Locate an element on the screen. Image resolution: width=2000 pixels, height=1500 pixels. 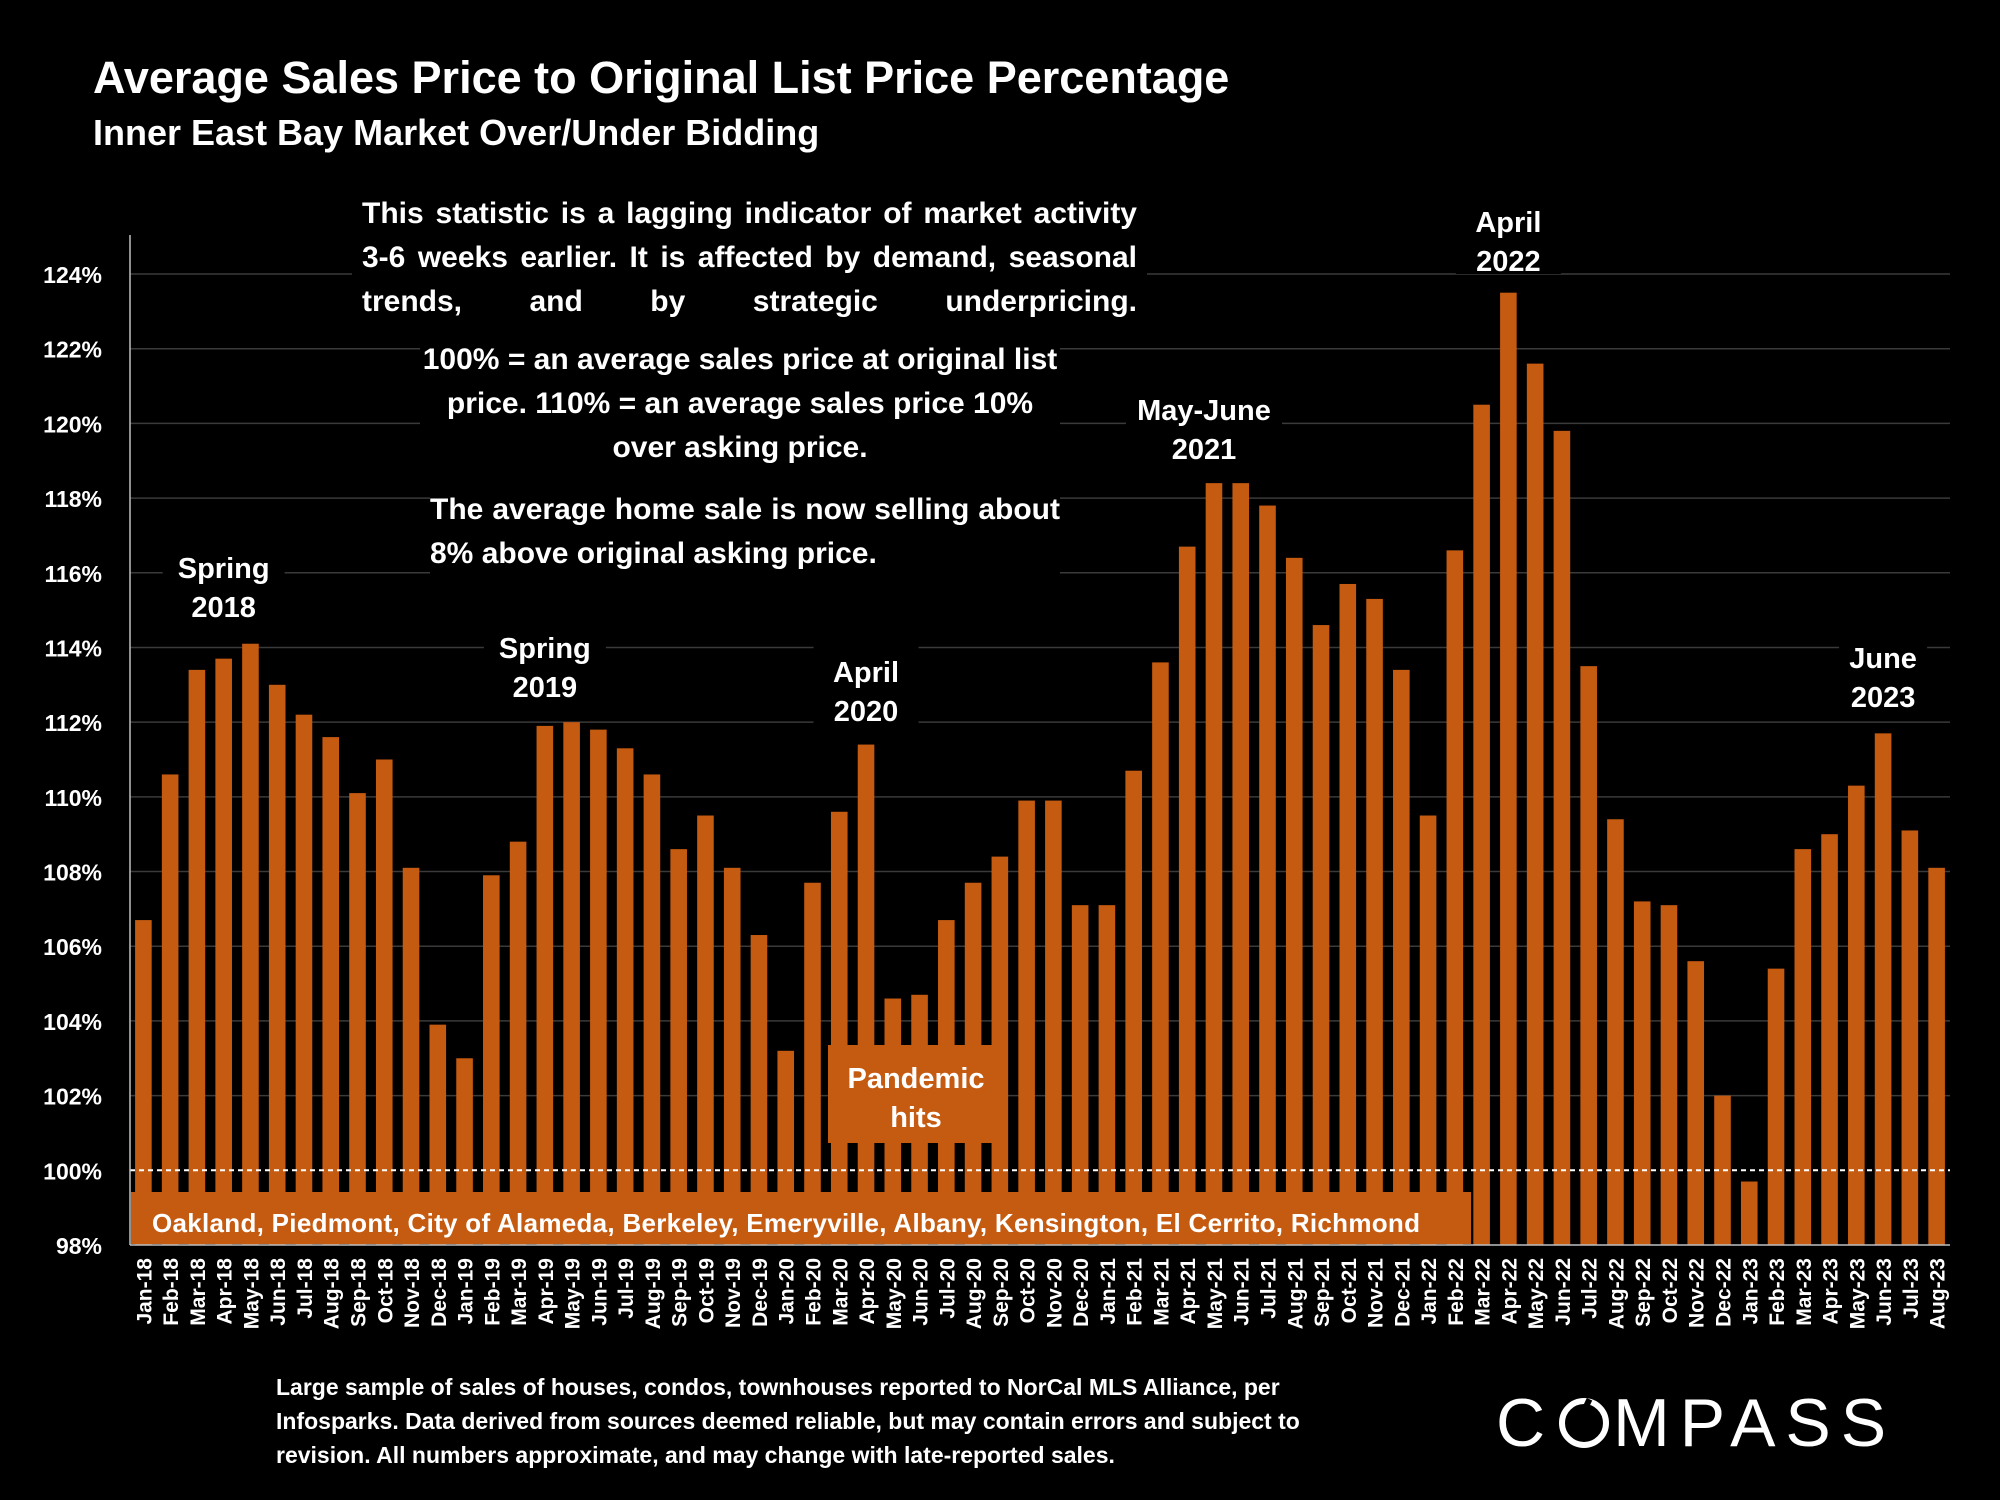
x-tick-label: Dec-22 is located at coordinates (1724, 1292).